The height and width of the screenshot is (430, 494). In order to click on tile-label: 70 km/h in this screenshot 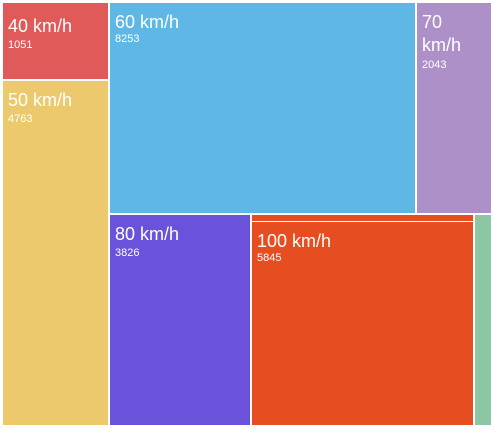, I will do `click(442, 33)`.